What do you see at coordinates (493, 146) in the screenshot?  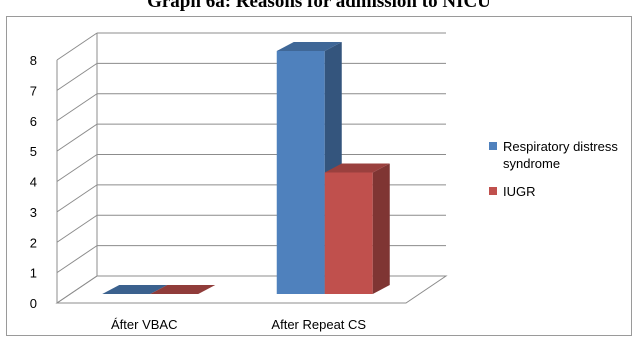 I see `legend-swatch-rds` at bounding box center [493, 146].